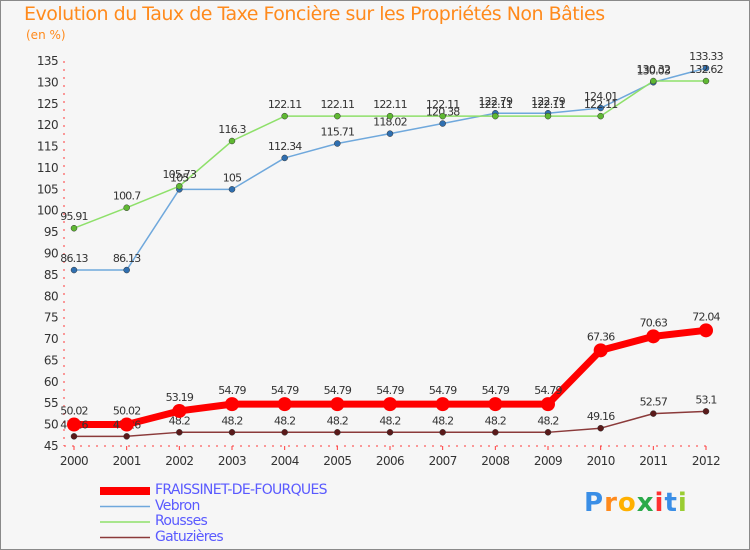 The image size is (750, 550). What do you see at coordinates (285, 146) in the screenshot?
I see `data-label: 112.34` at bounding box center [285, 146].